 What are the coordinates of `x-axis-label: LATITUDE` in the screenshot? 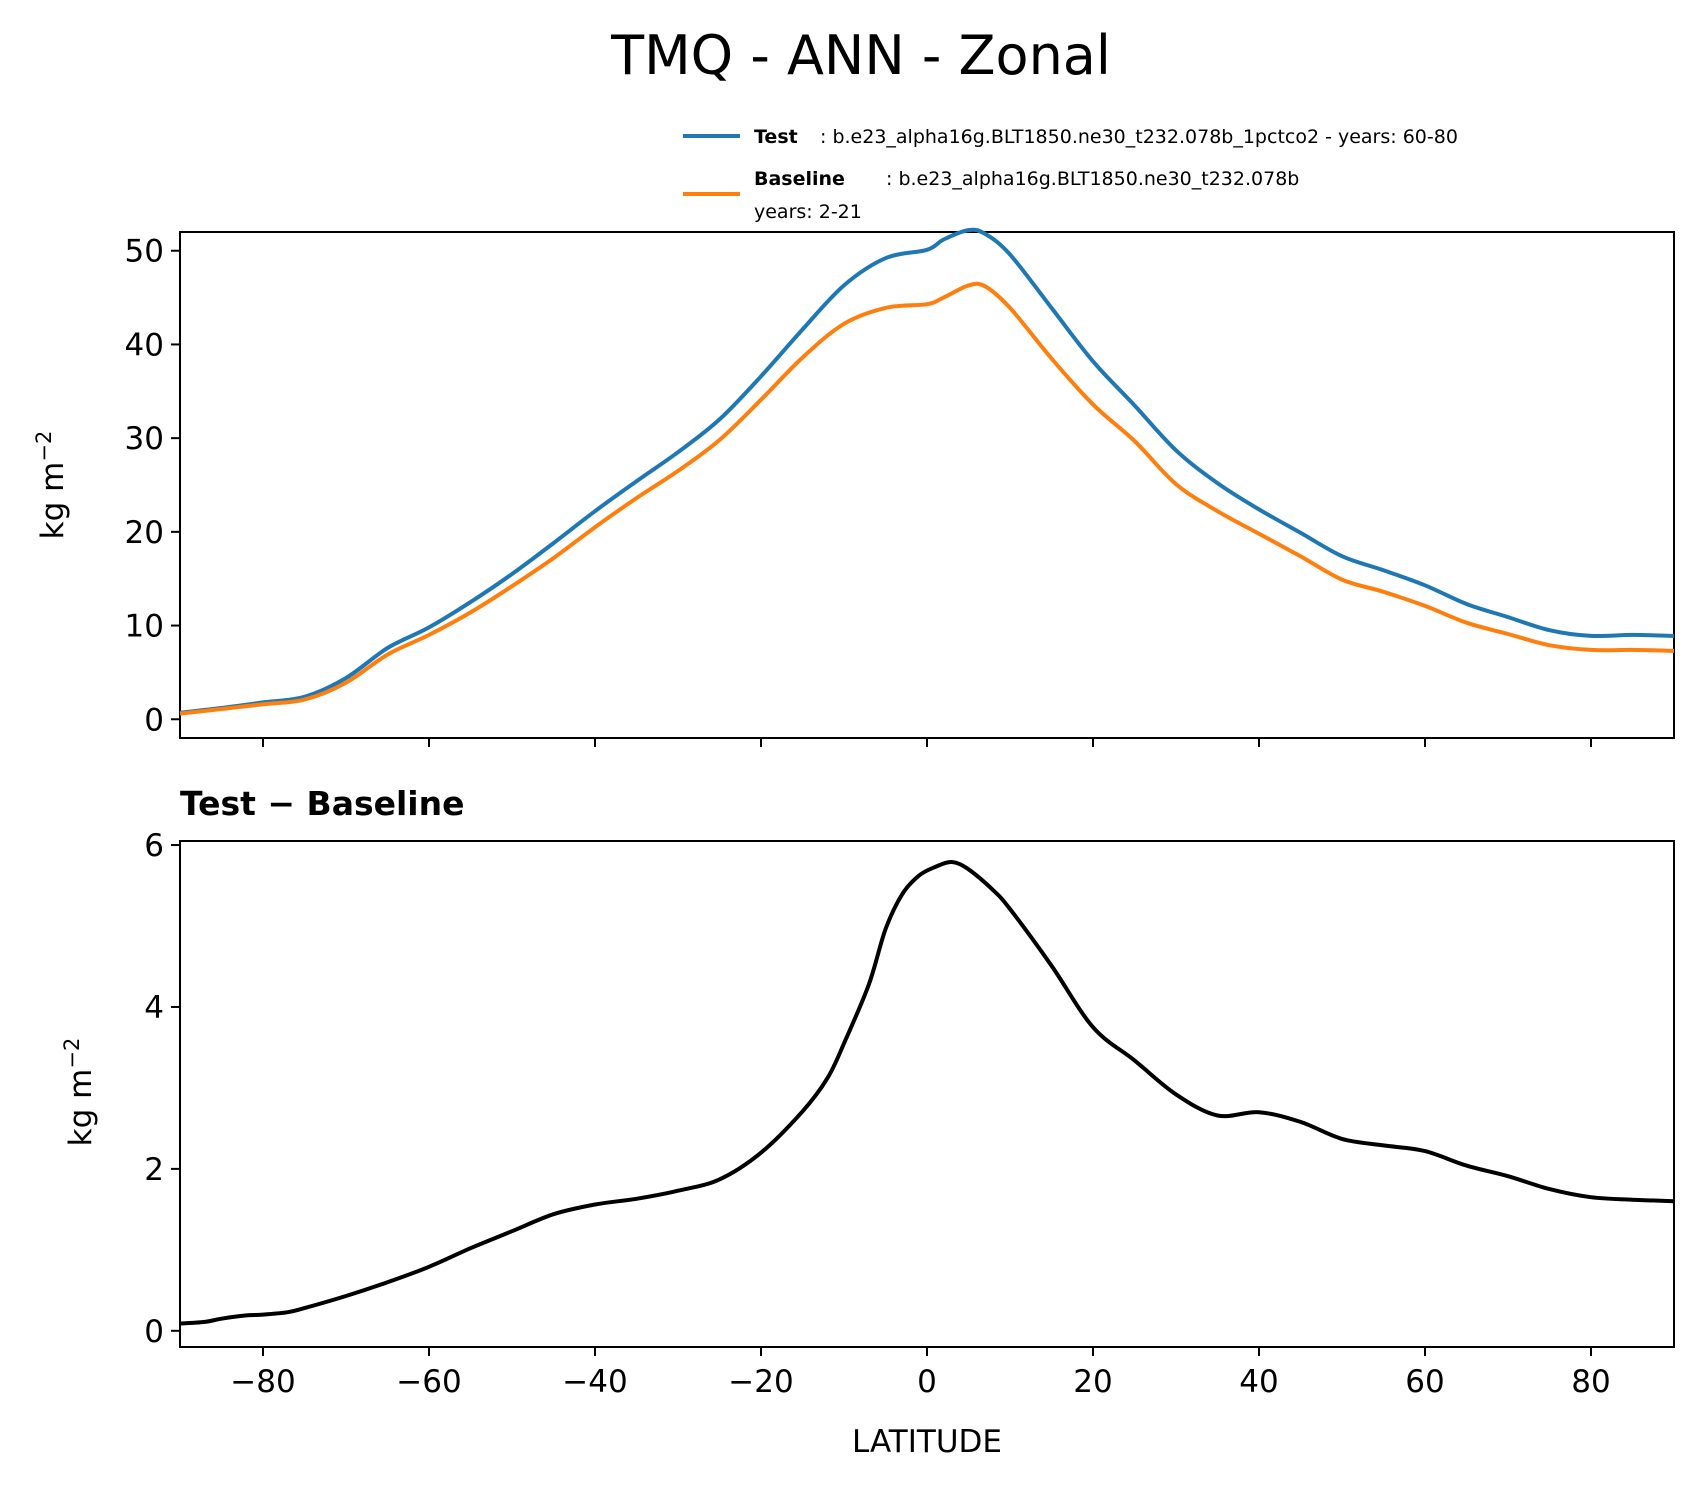 It's located at (927, 1442).